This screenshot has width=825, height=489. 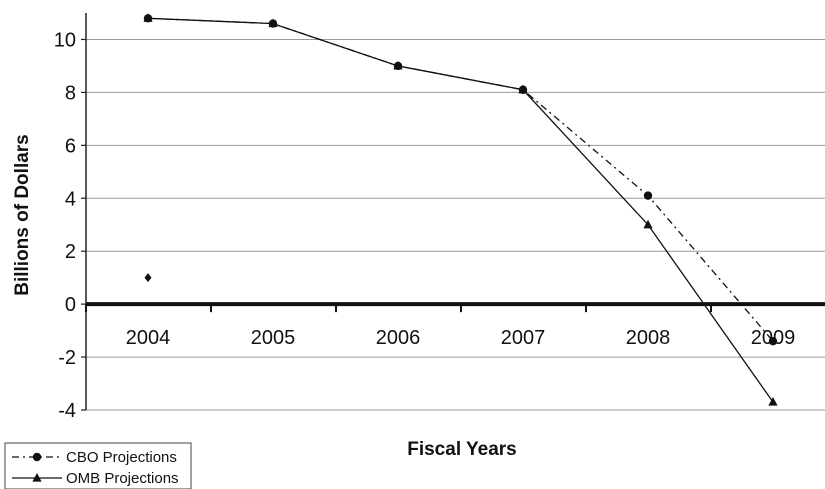 I want to click on y-tick-label: 2, so click(x=70, y=252).